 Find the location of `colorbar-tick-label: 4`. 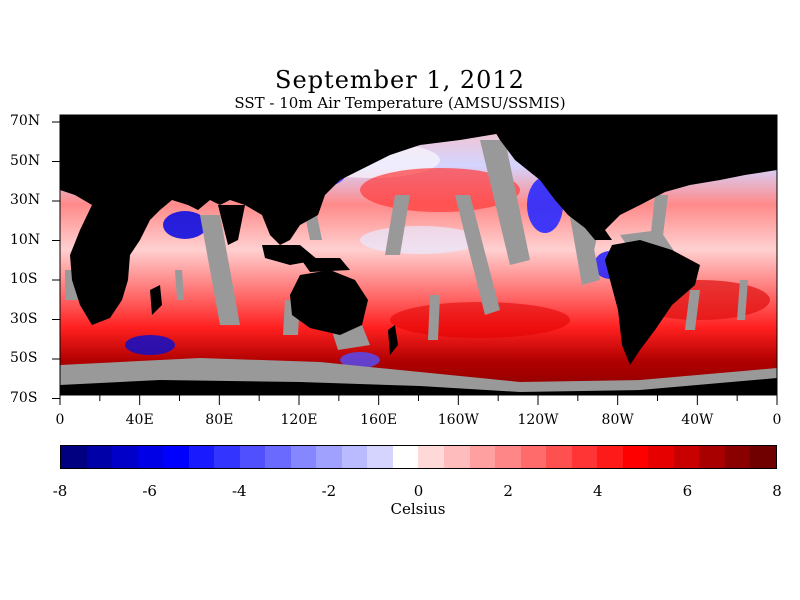

colorbar-tick-label: 4 is located at coordinates (597, 491).